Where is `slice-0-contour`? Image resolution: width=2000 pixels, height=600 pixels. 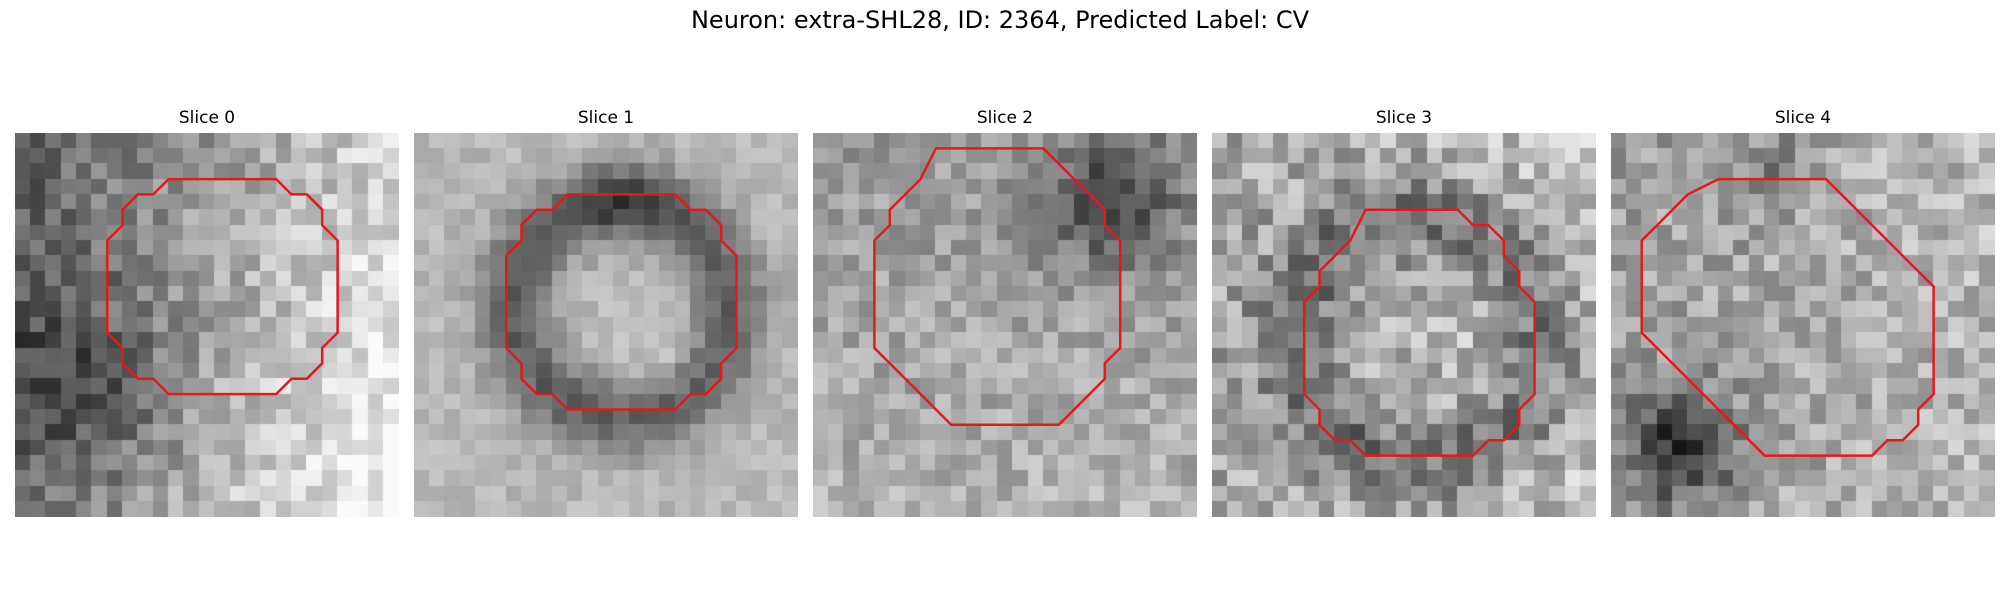 slice-0-contour is located at coordinates (222, 286).